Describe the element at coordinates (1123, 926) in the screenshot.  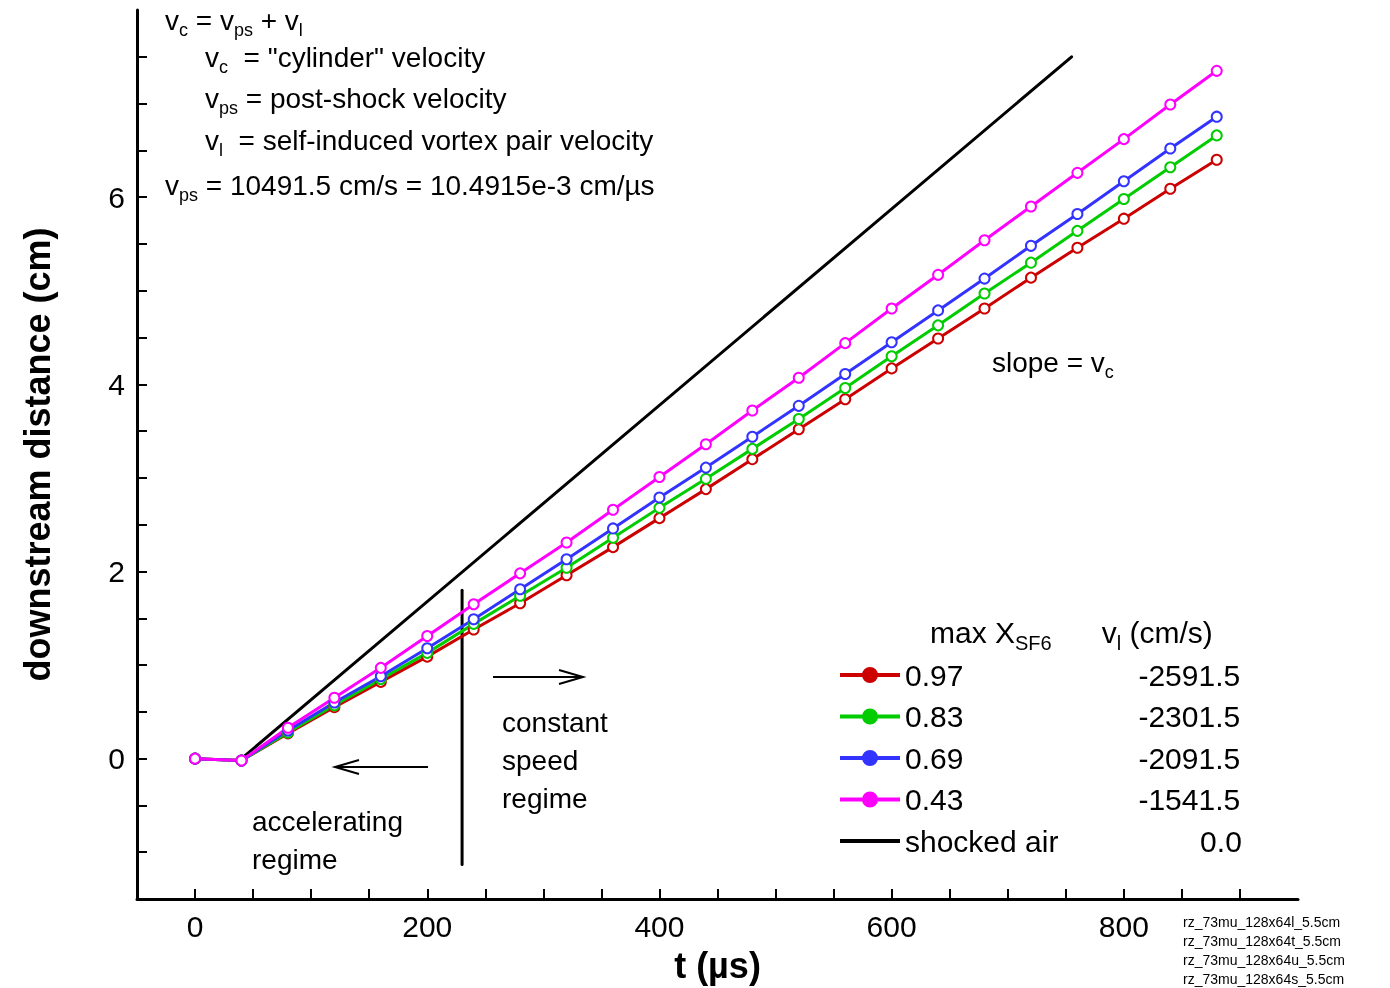
I see `x-tick-label: 800` at that location.